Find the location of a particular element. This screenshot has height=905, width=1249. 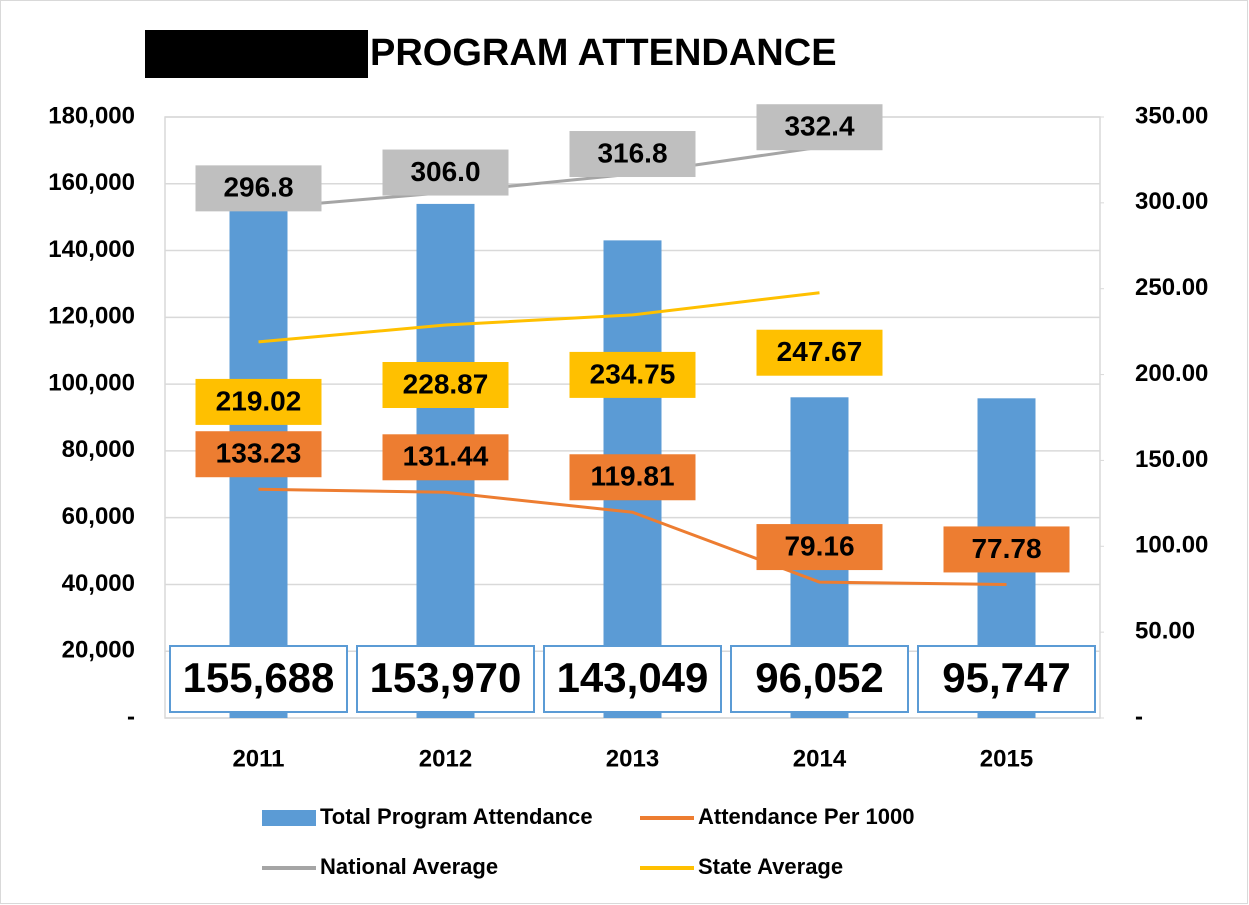

x-tick-label: 2013 is located at coordinates (632, 758).